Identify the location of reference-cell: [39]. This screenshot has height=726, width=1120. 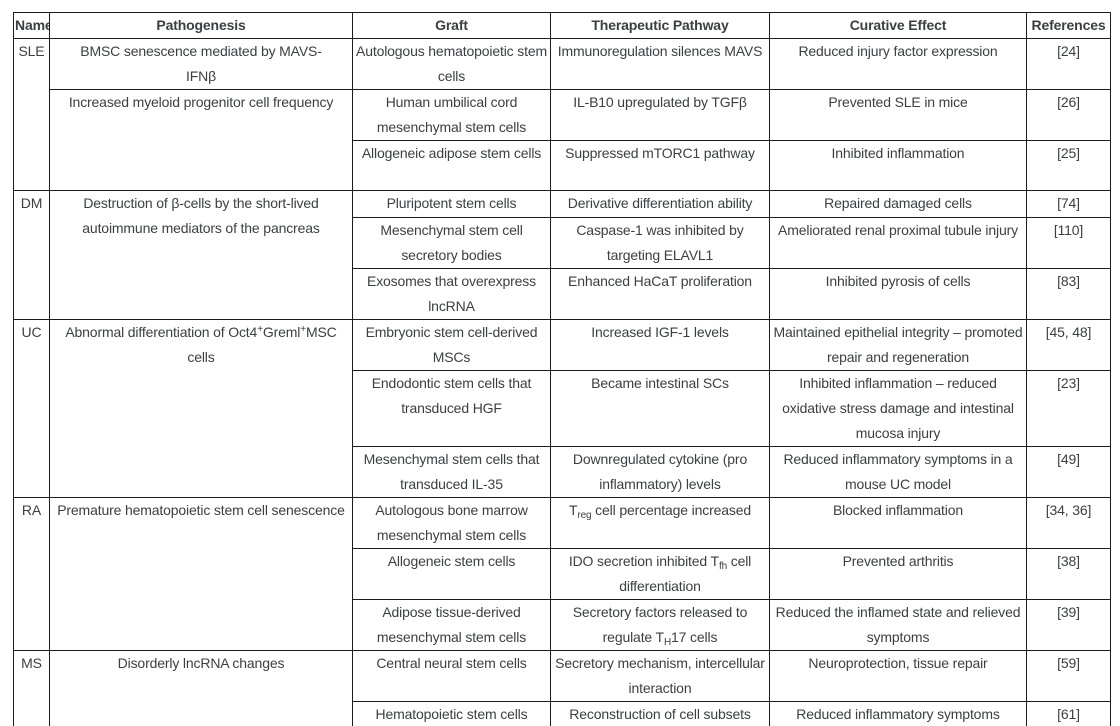
(1068, 625).